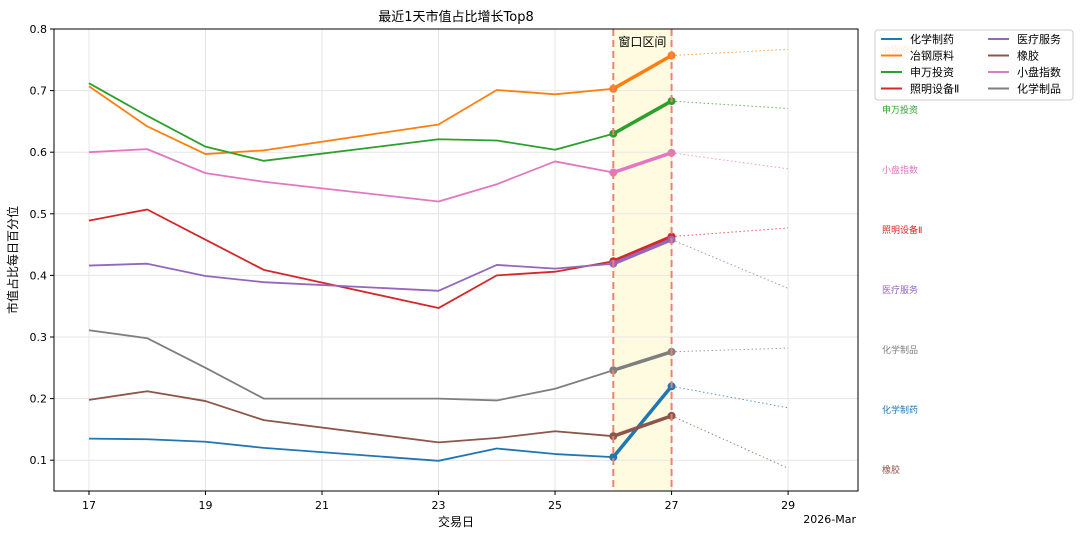 Image resolution: width=1080 pixels, height=536 pixels. Describe the element at coordinates (932, 39) in the screenshot. I see `legend-item: 化学制药` at that location.